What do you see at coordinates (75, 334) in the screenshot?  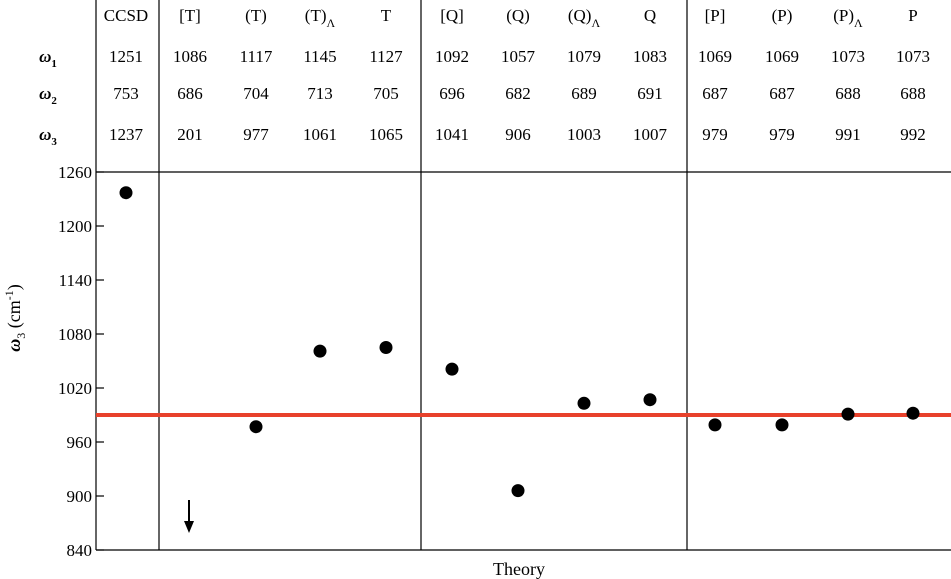 I see `y-tick-label-1080: 1080` at bounding box center [75, 334].